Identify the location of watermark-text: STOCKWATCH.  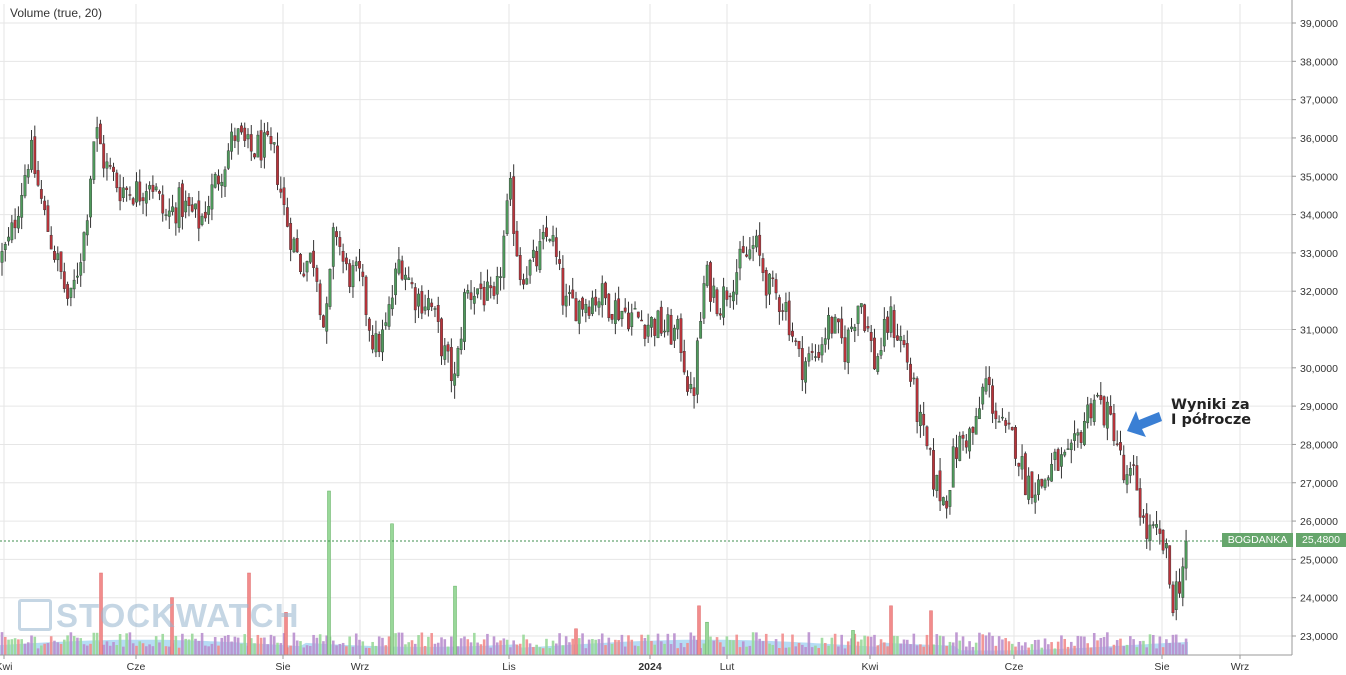
(178, 615).